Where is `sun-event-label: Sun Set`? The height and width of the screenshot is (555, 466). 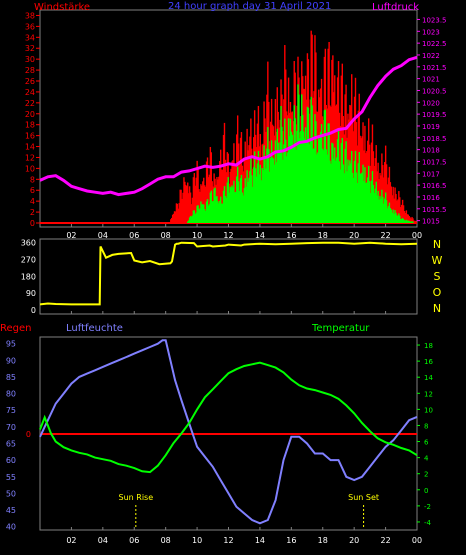
sun-event-label: Sun Set is located at coordinates (363, 497).